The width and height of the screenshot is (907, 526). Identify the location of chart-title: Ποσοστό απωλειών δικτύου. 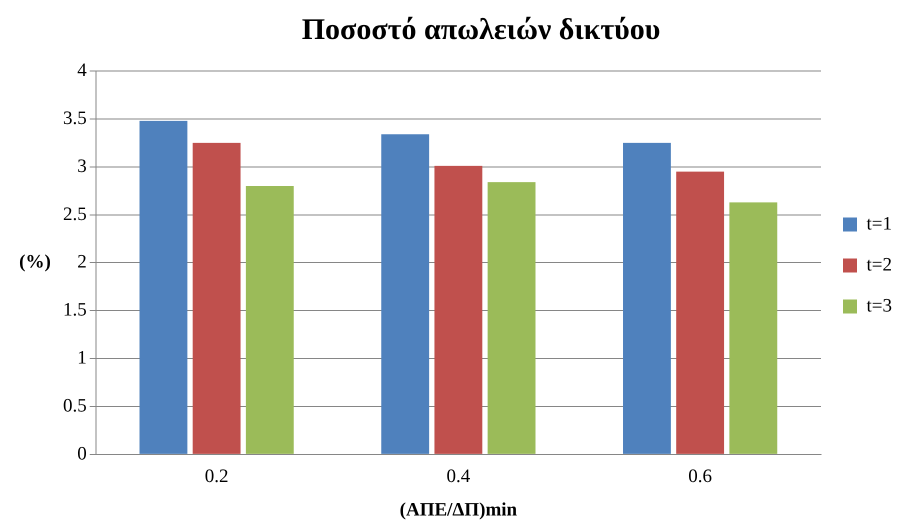
(481, 29).